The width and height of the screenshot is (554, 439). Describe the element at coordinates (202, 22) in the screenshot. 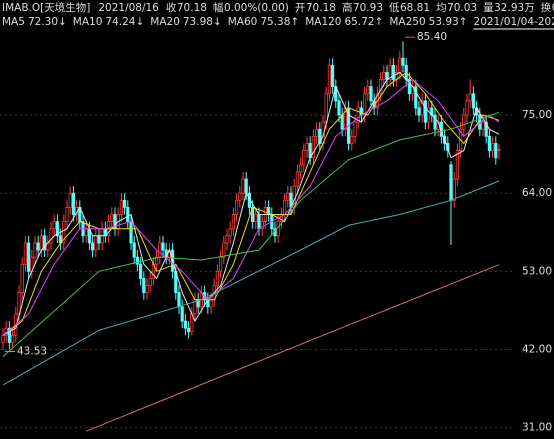

I see `legend-value: 73.98↓` at that location.